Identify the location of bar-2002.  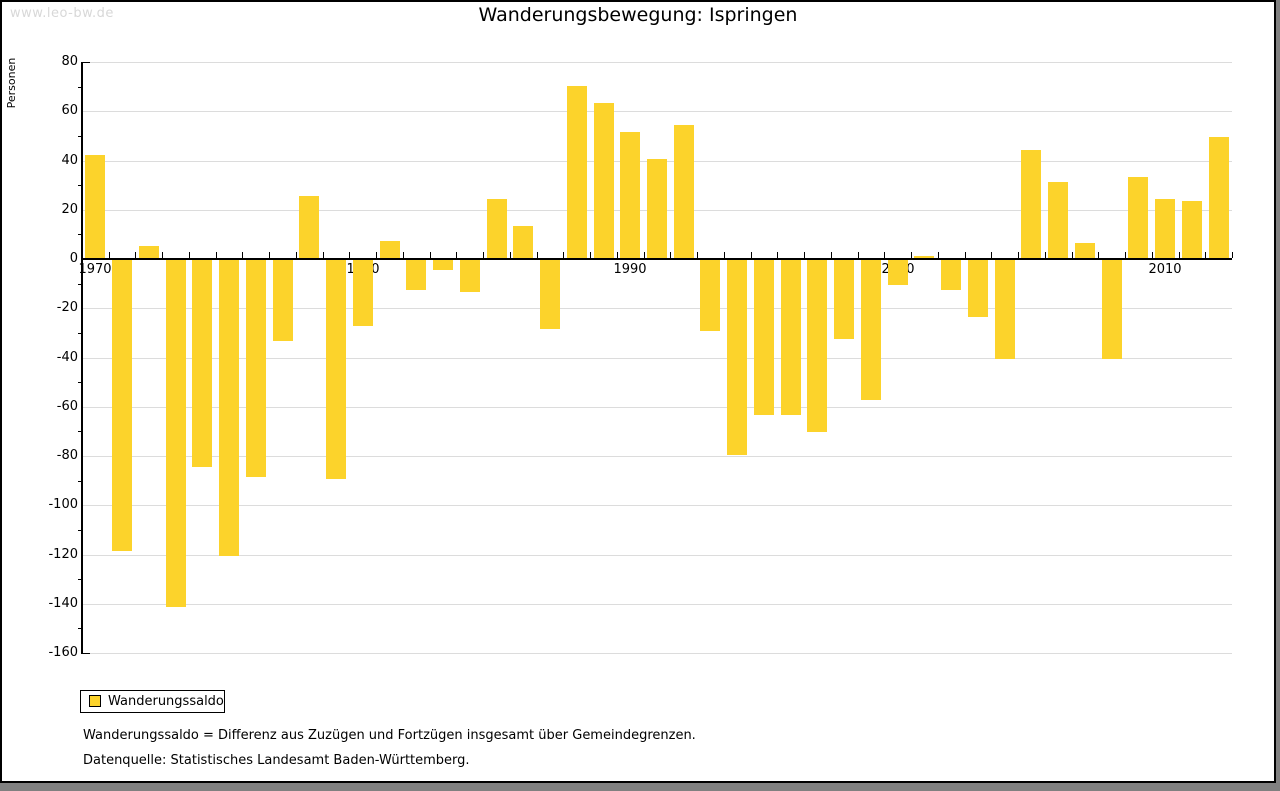
(951, 275).